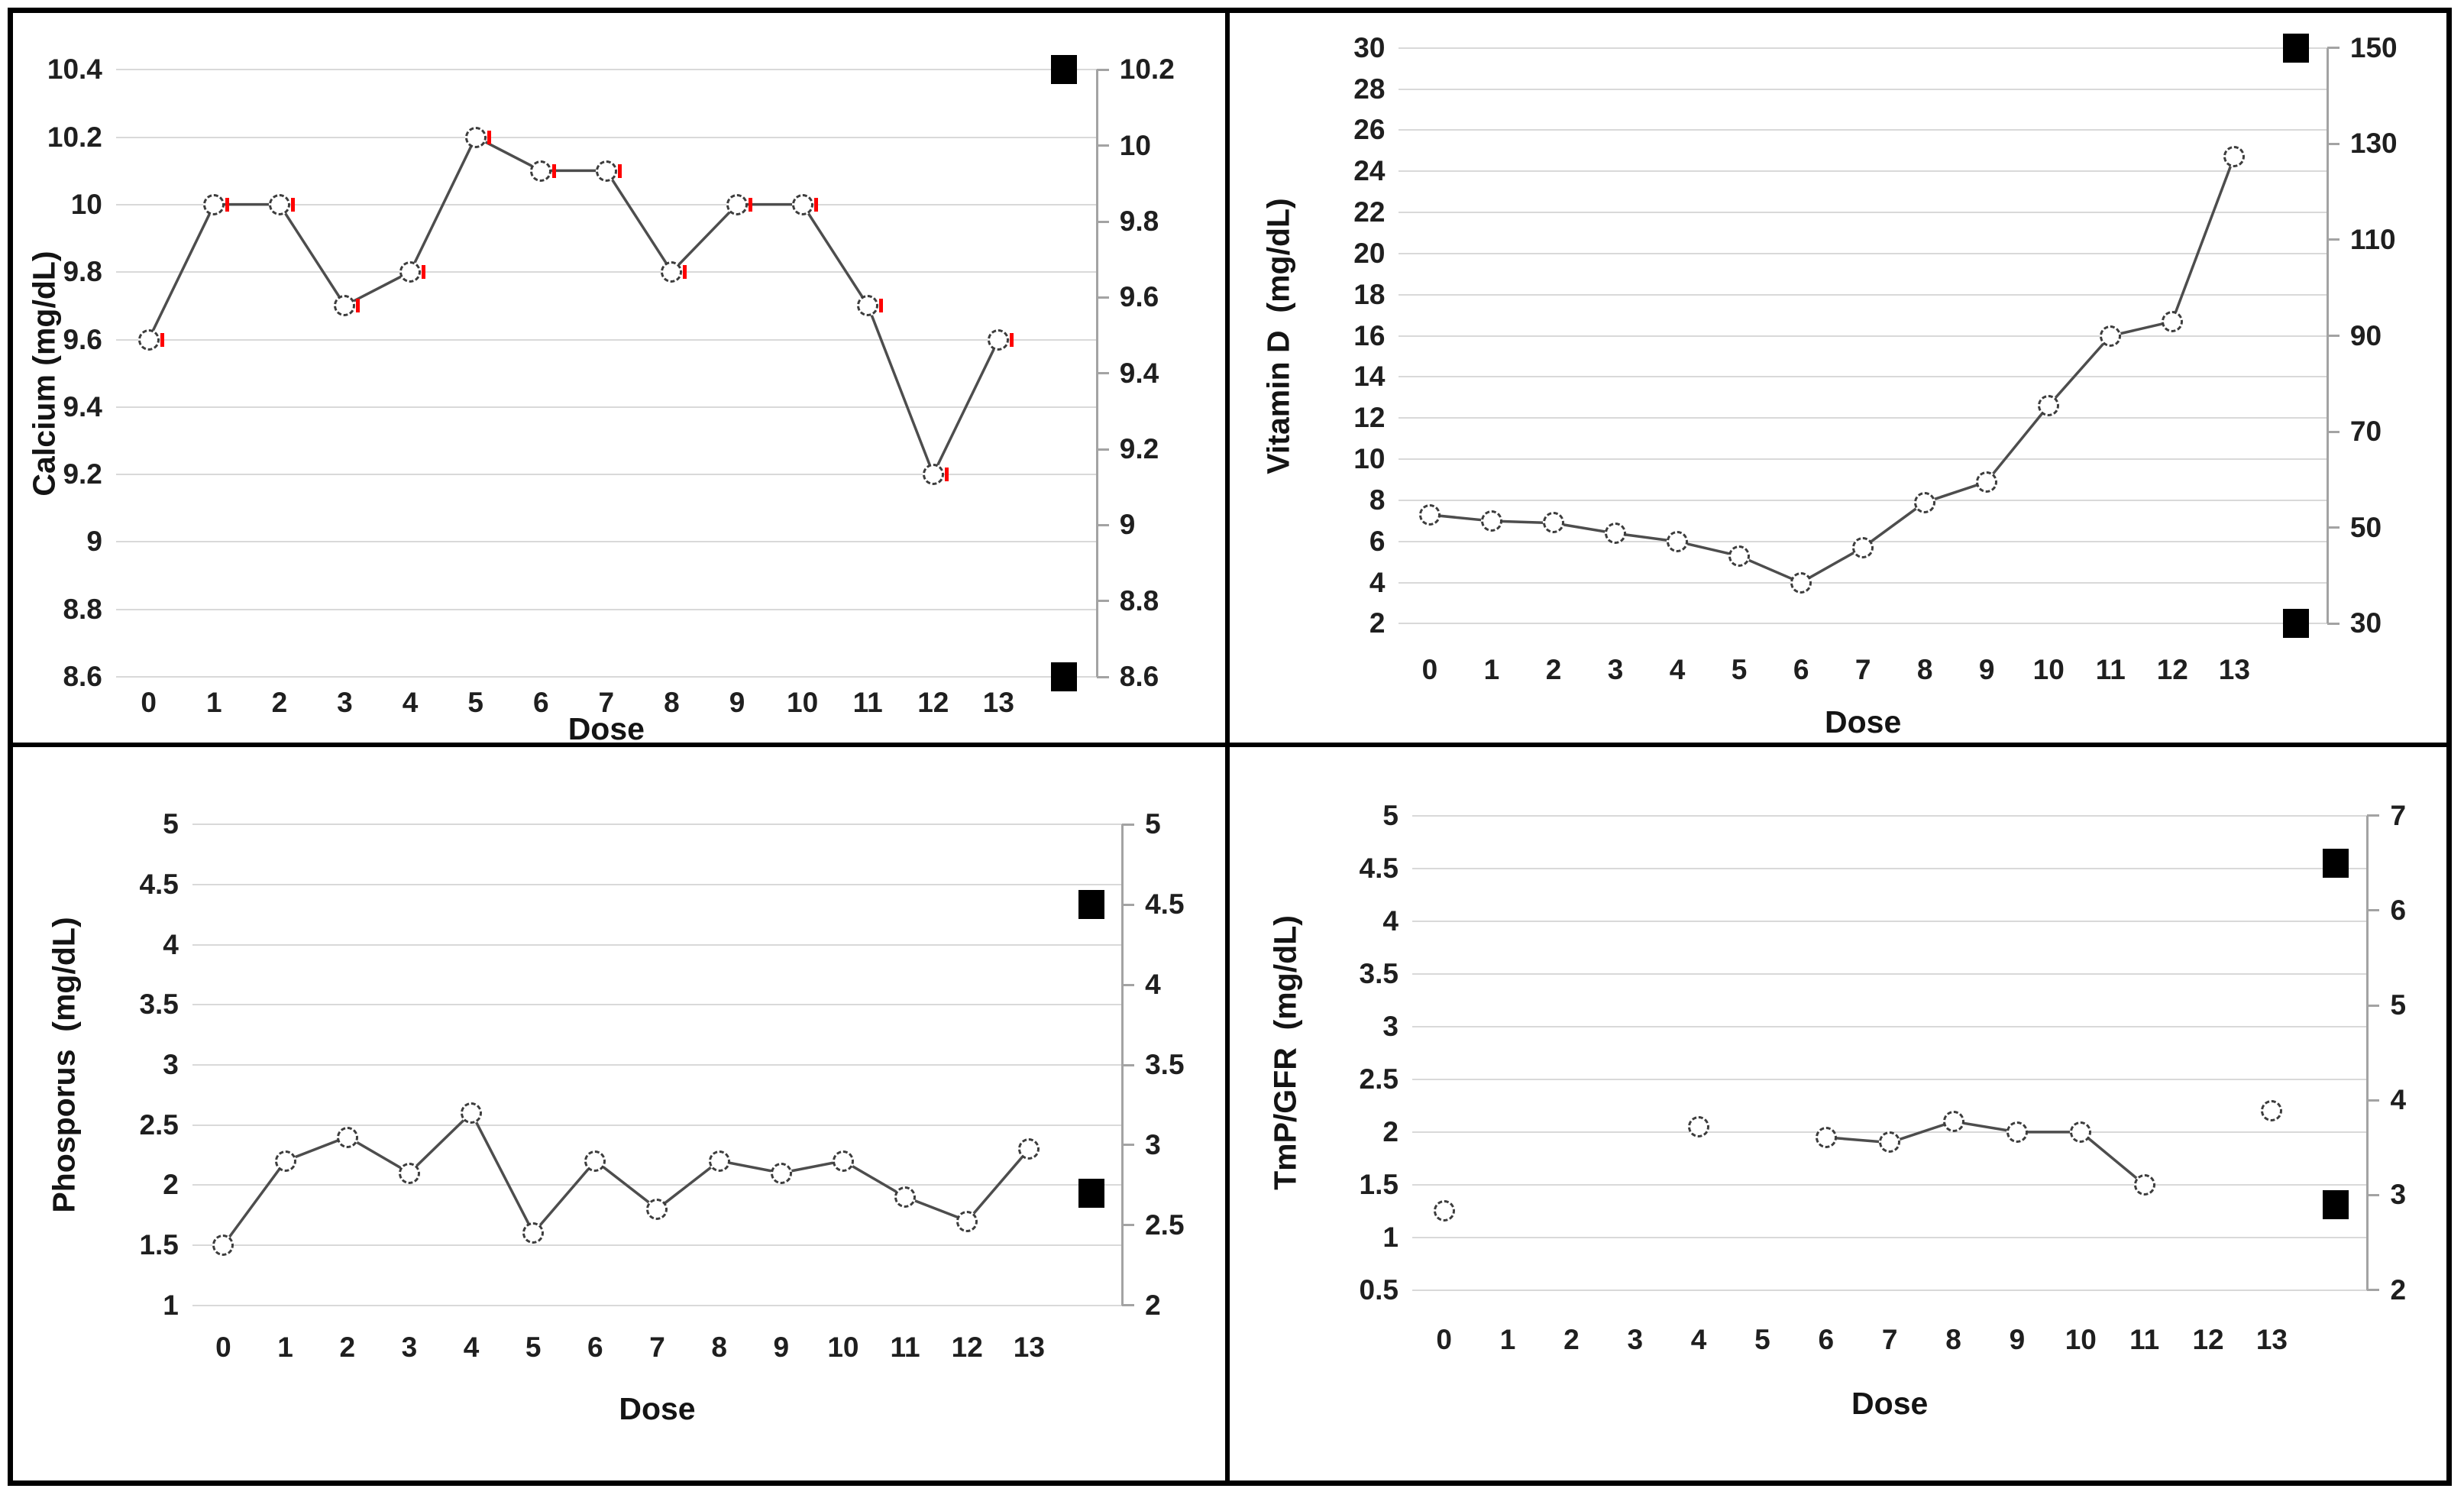 Image resolution: width=2464 pixels, height=1495 pixels. Describe the element at coordinates (1153, 1305) in the screenshot. I see `right-y-tick-label: 2` at that location.